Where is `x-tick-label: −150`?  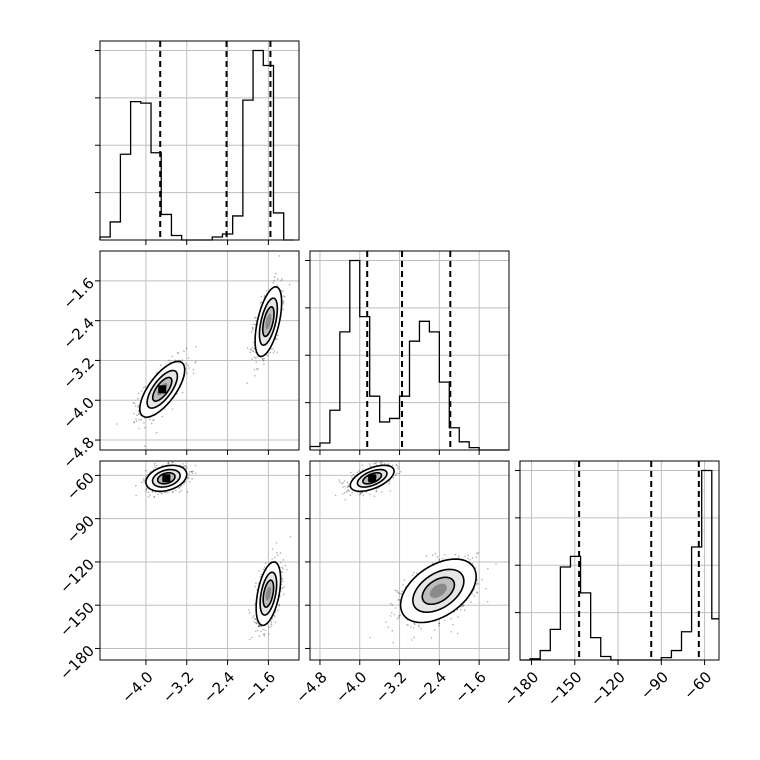
x-tick-label: −150 is located at coordinates (565, 689).